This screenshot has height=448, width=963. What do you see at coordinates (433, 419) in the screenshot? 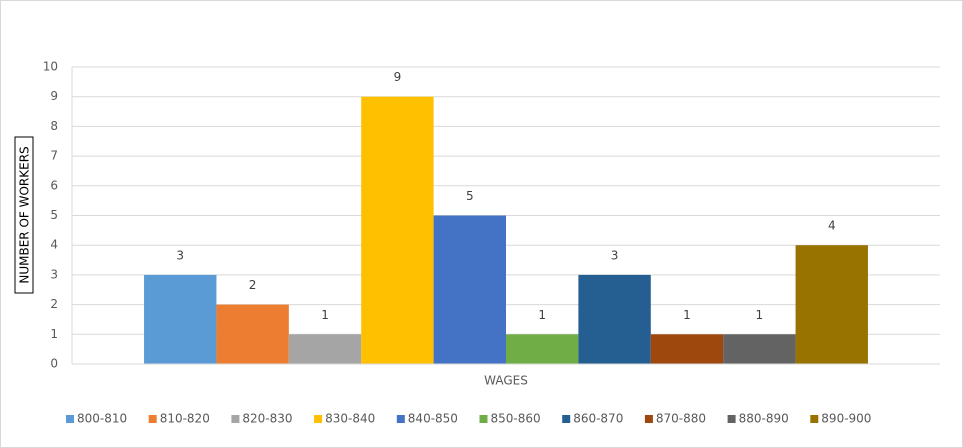
I see `legend-label: 840-850` at bounding box center [433, 419].